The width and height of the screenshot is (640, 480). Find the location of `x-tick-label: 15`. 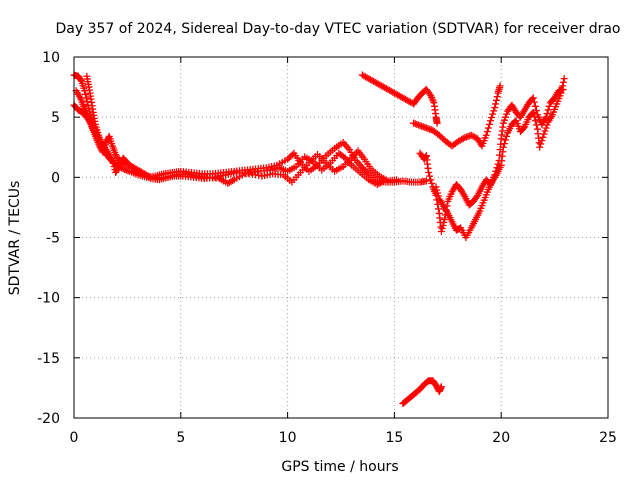

x-tick-label: 15 is located at coordinates (394, 438).